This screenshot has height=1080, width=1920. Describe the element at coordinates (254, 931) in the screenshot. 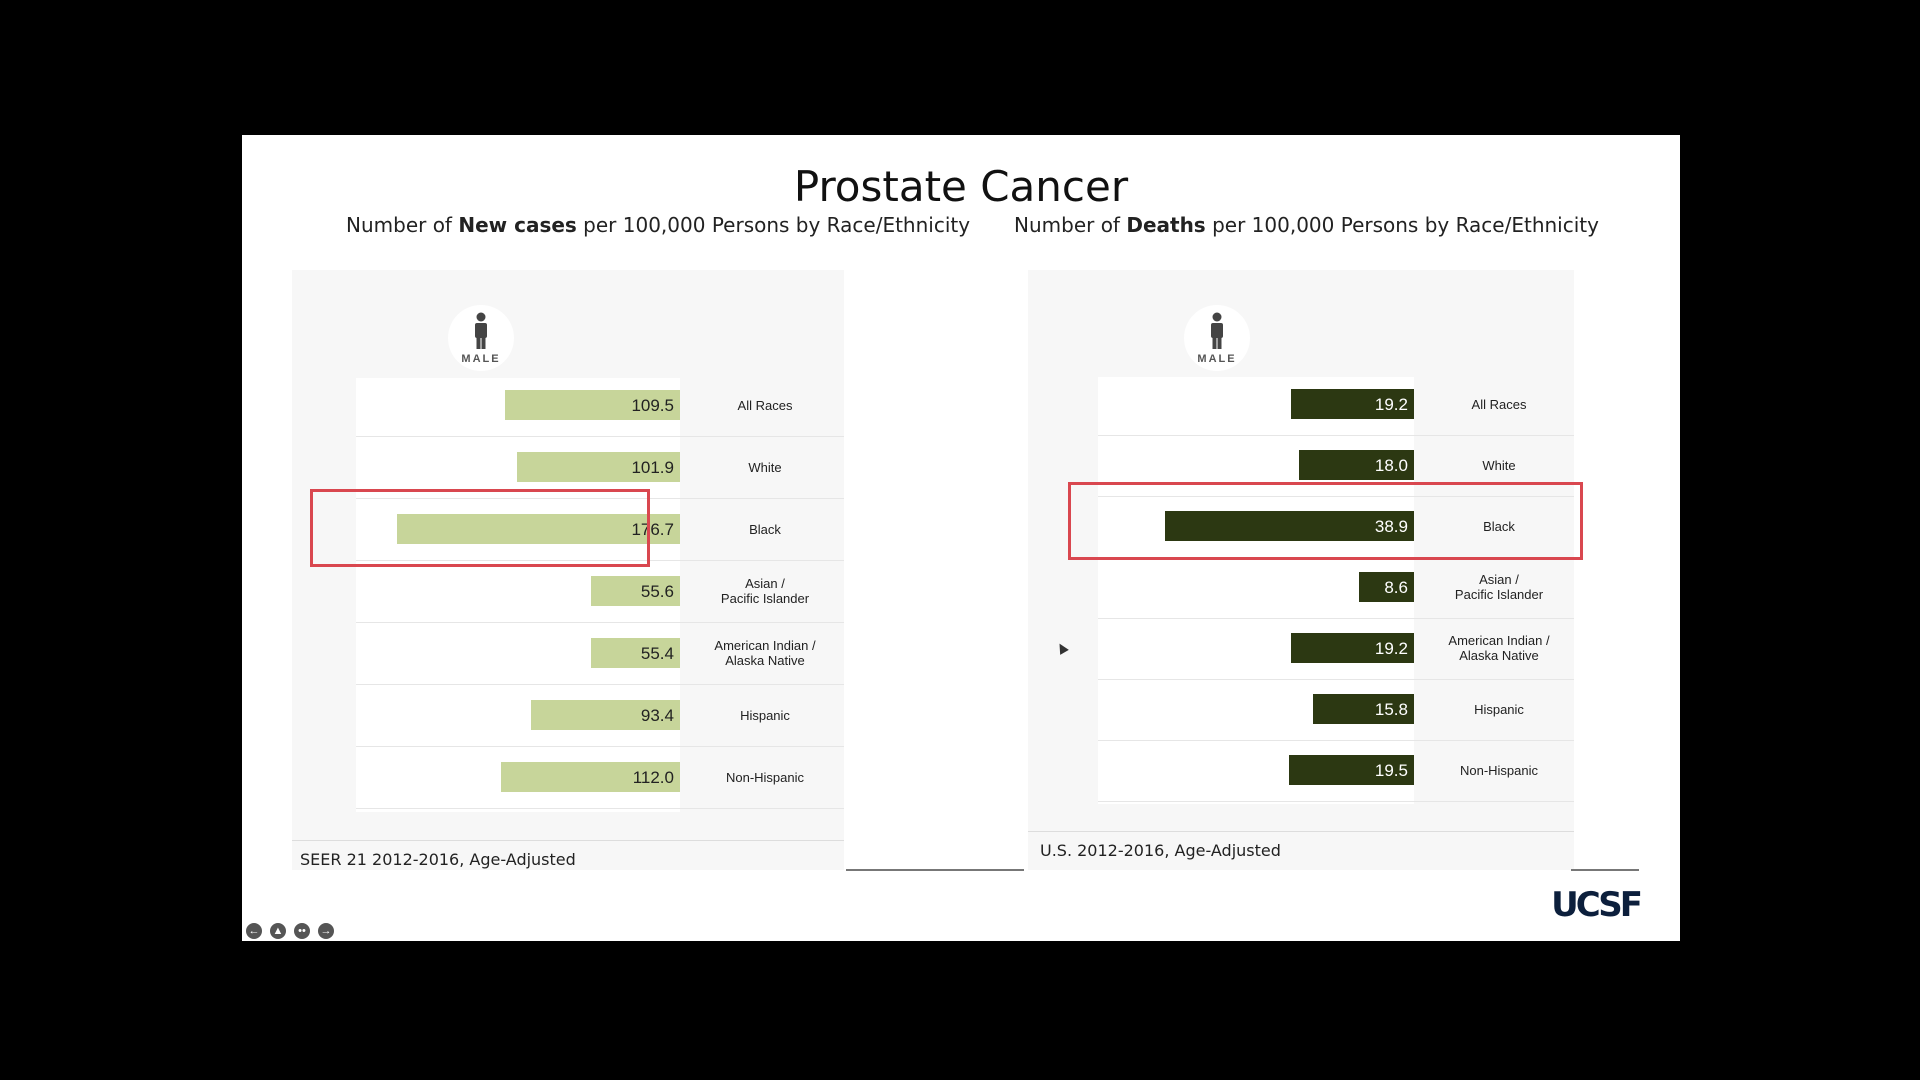

I see `back-icon: ←` at that location.